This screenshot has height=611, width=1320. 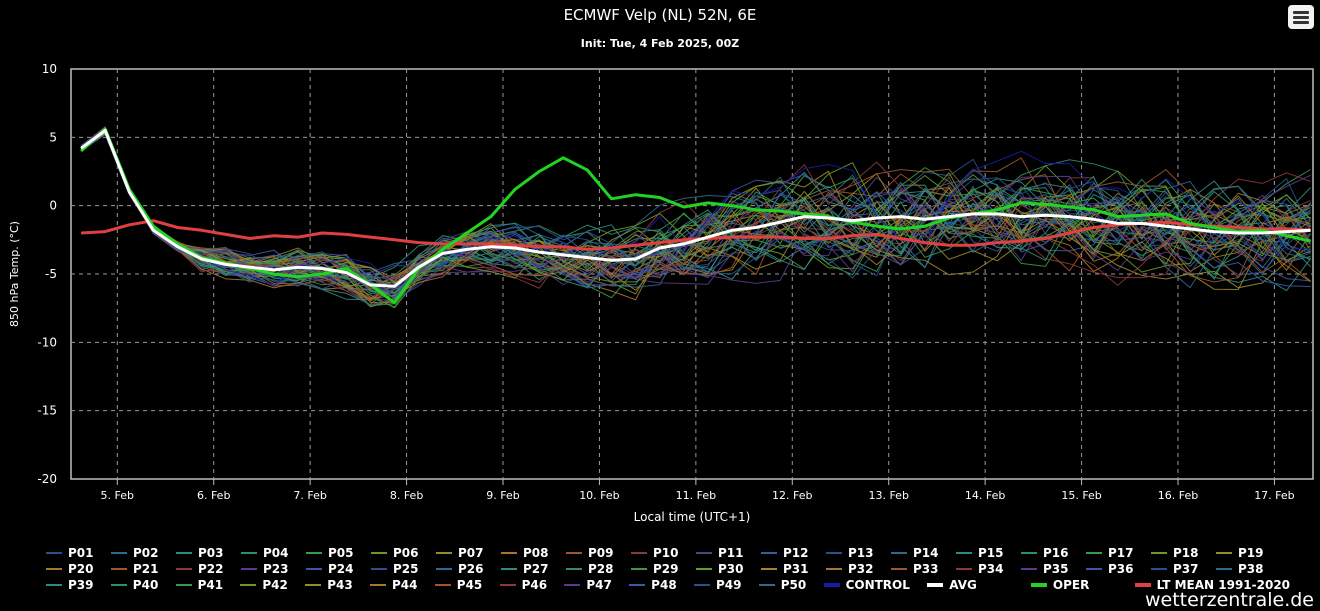 What do you see at coordinates (1177, 553) in the screenshot?
I see `legend-item: P18` at bounding box center [1177, 553].